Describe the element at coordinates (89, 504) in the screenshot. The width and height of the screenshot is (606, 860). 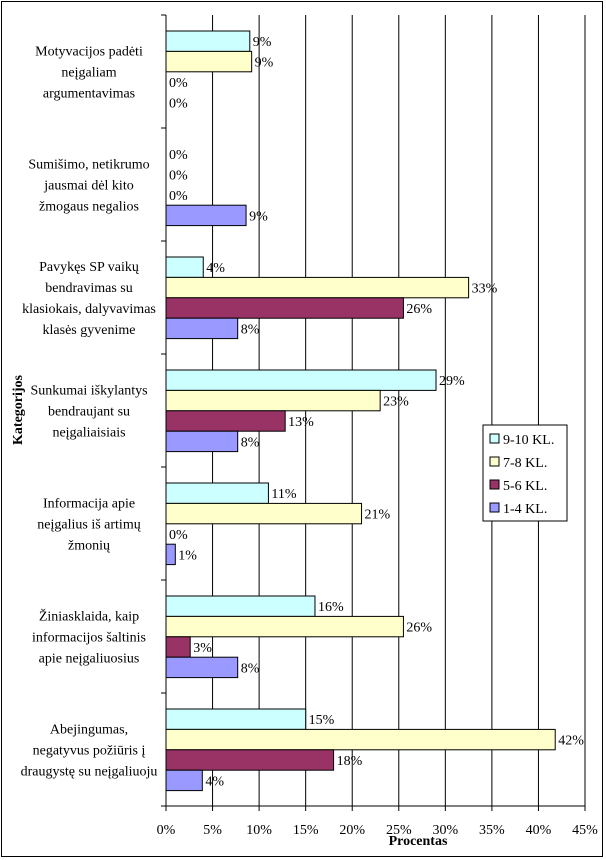
I see `category-label-line: Informacija apie` at that location.